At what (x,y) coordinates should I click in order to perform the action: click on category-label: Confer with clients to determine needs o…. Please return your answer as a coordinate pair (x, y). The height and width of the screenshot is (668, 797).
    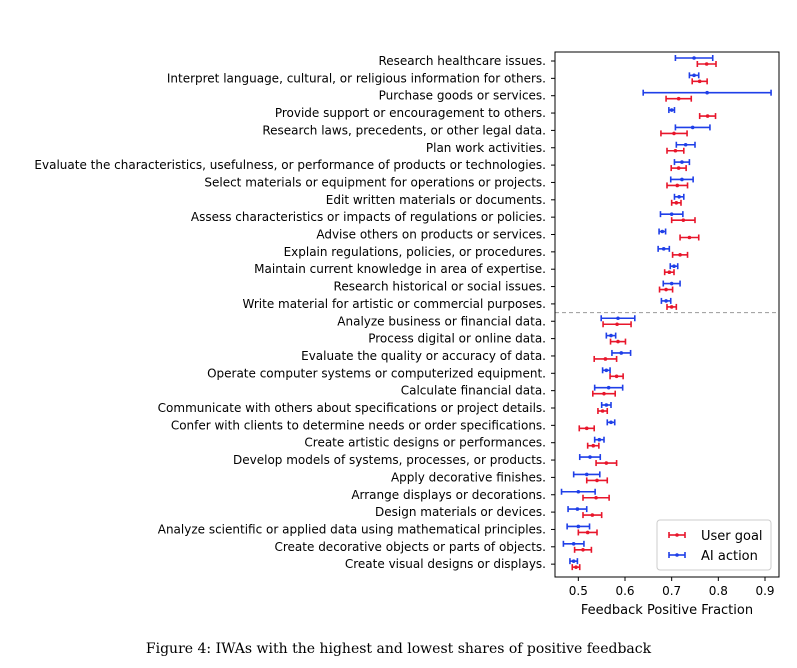
    Looking at the image, I should click on (358, 425).